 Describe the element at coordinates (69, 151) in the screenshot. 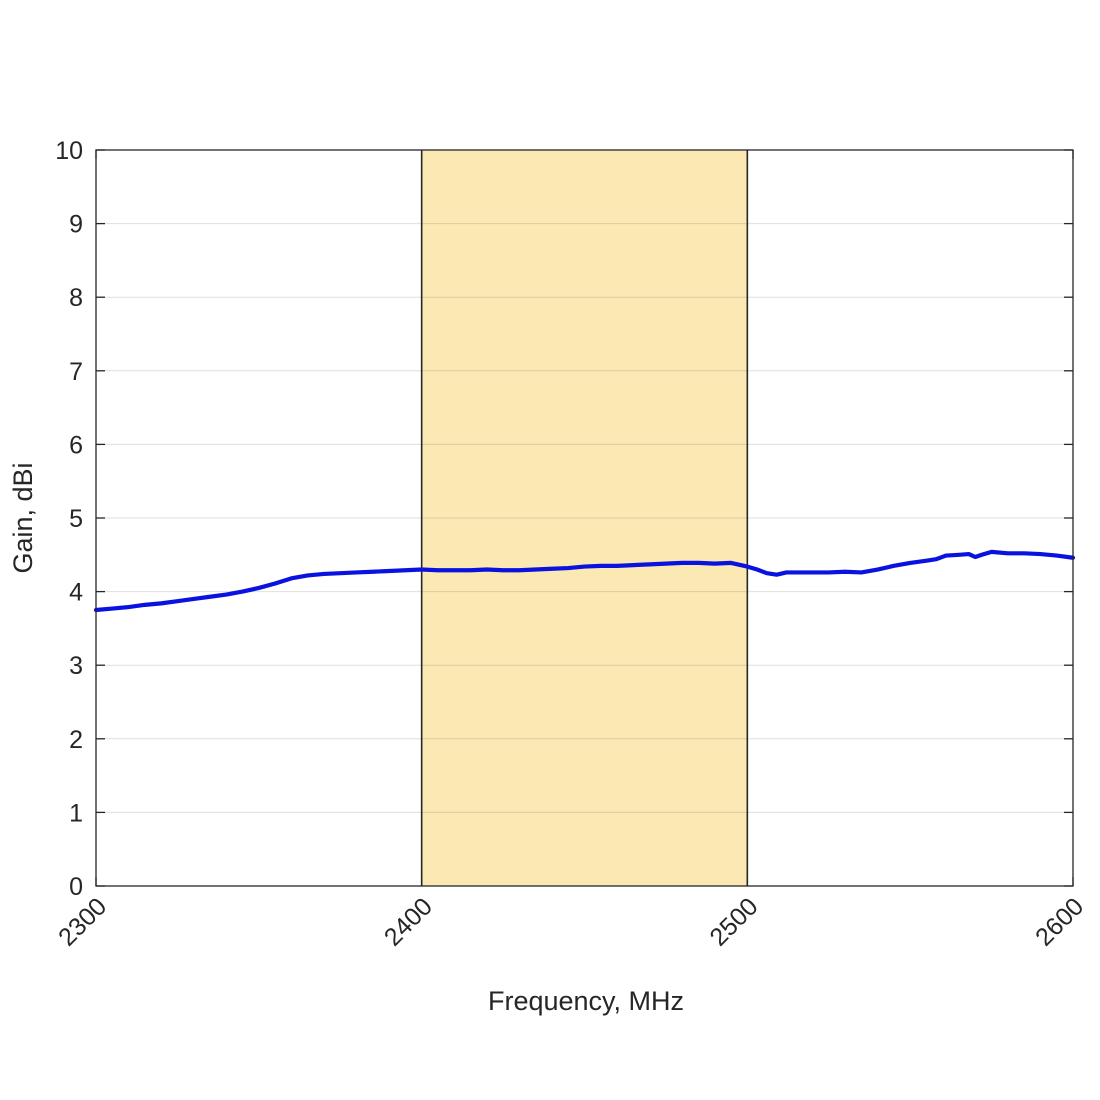

I see `y-tick-label: 10` at that location.